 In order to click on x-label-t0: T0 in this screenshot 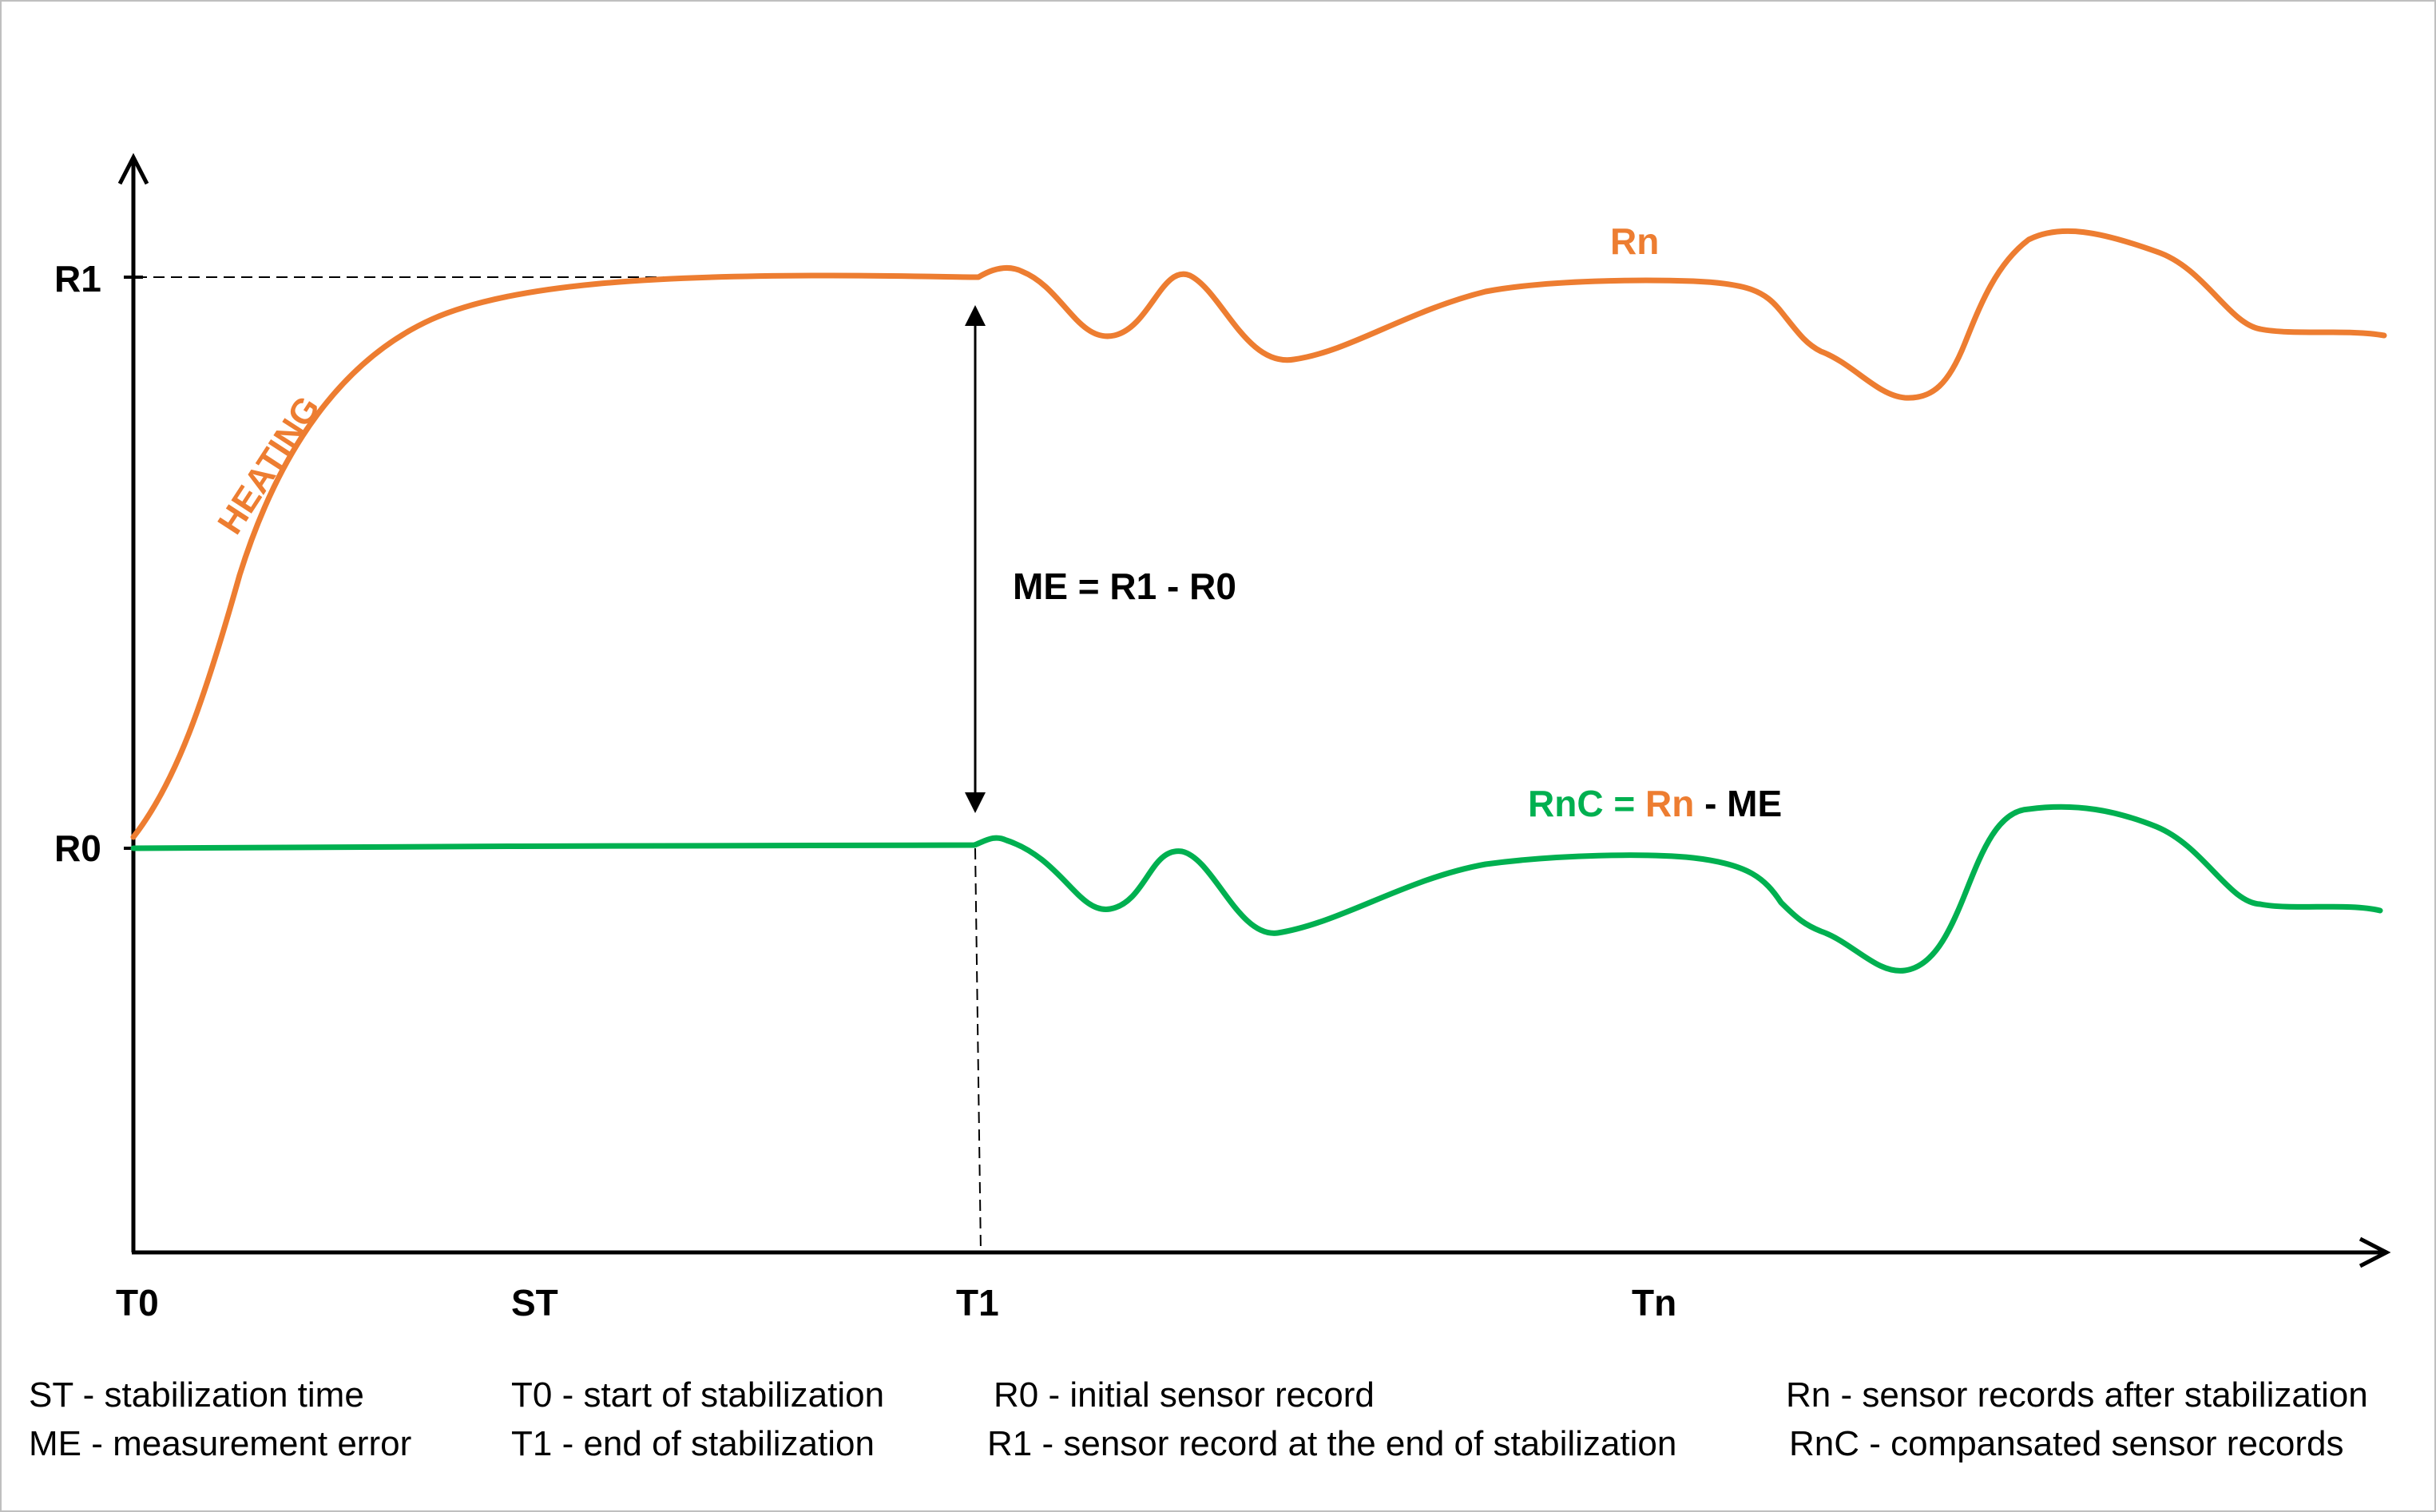, I will do `click(137, 1302)`.